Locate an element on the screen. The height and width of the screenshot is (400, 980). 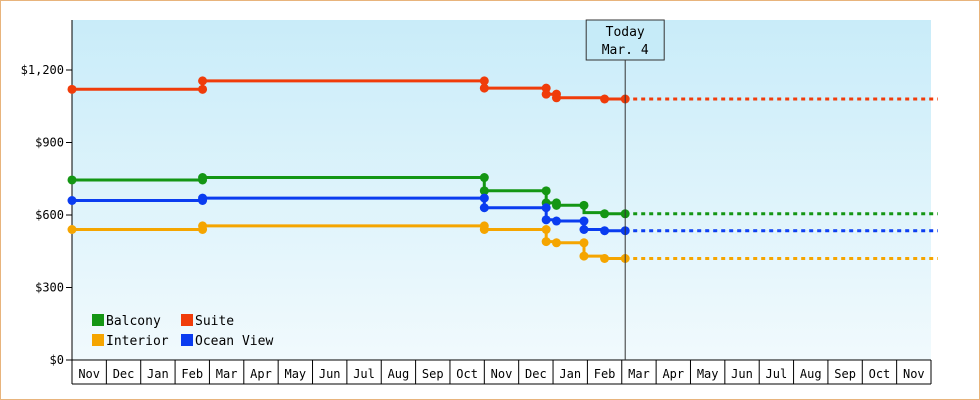
legend-swatch-suite is located at coordinates (187, 320).